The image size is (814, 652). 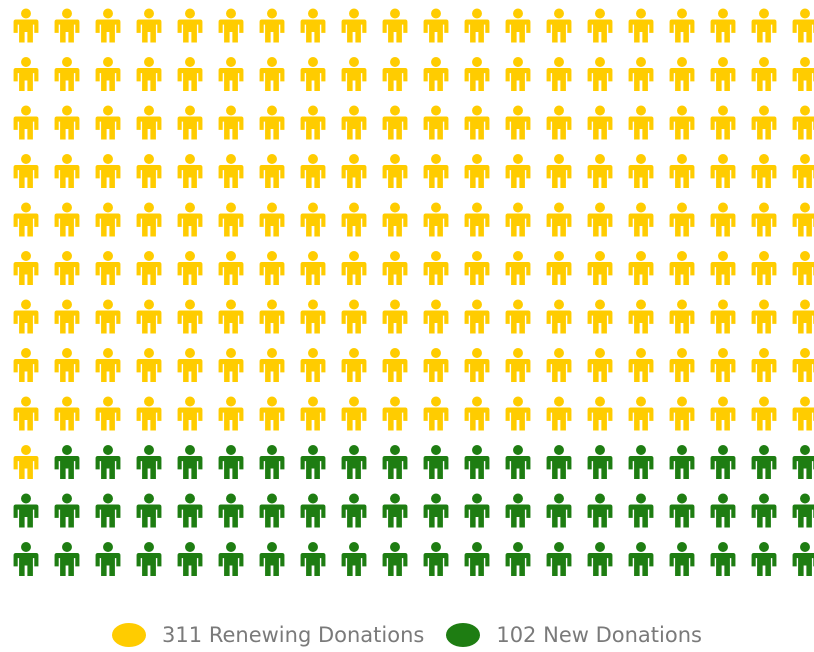 What do you see at coordinates (622, 635) in the screenshot?
I see `legend-text-new: New Donations` at bounding box center [622, 635].